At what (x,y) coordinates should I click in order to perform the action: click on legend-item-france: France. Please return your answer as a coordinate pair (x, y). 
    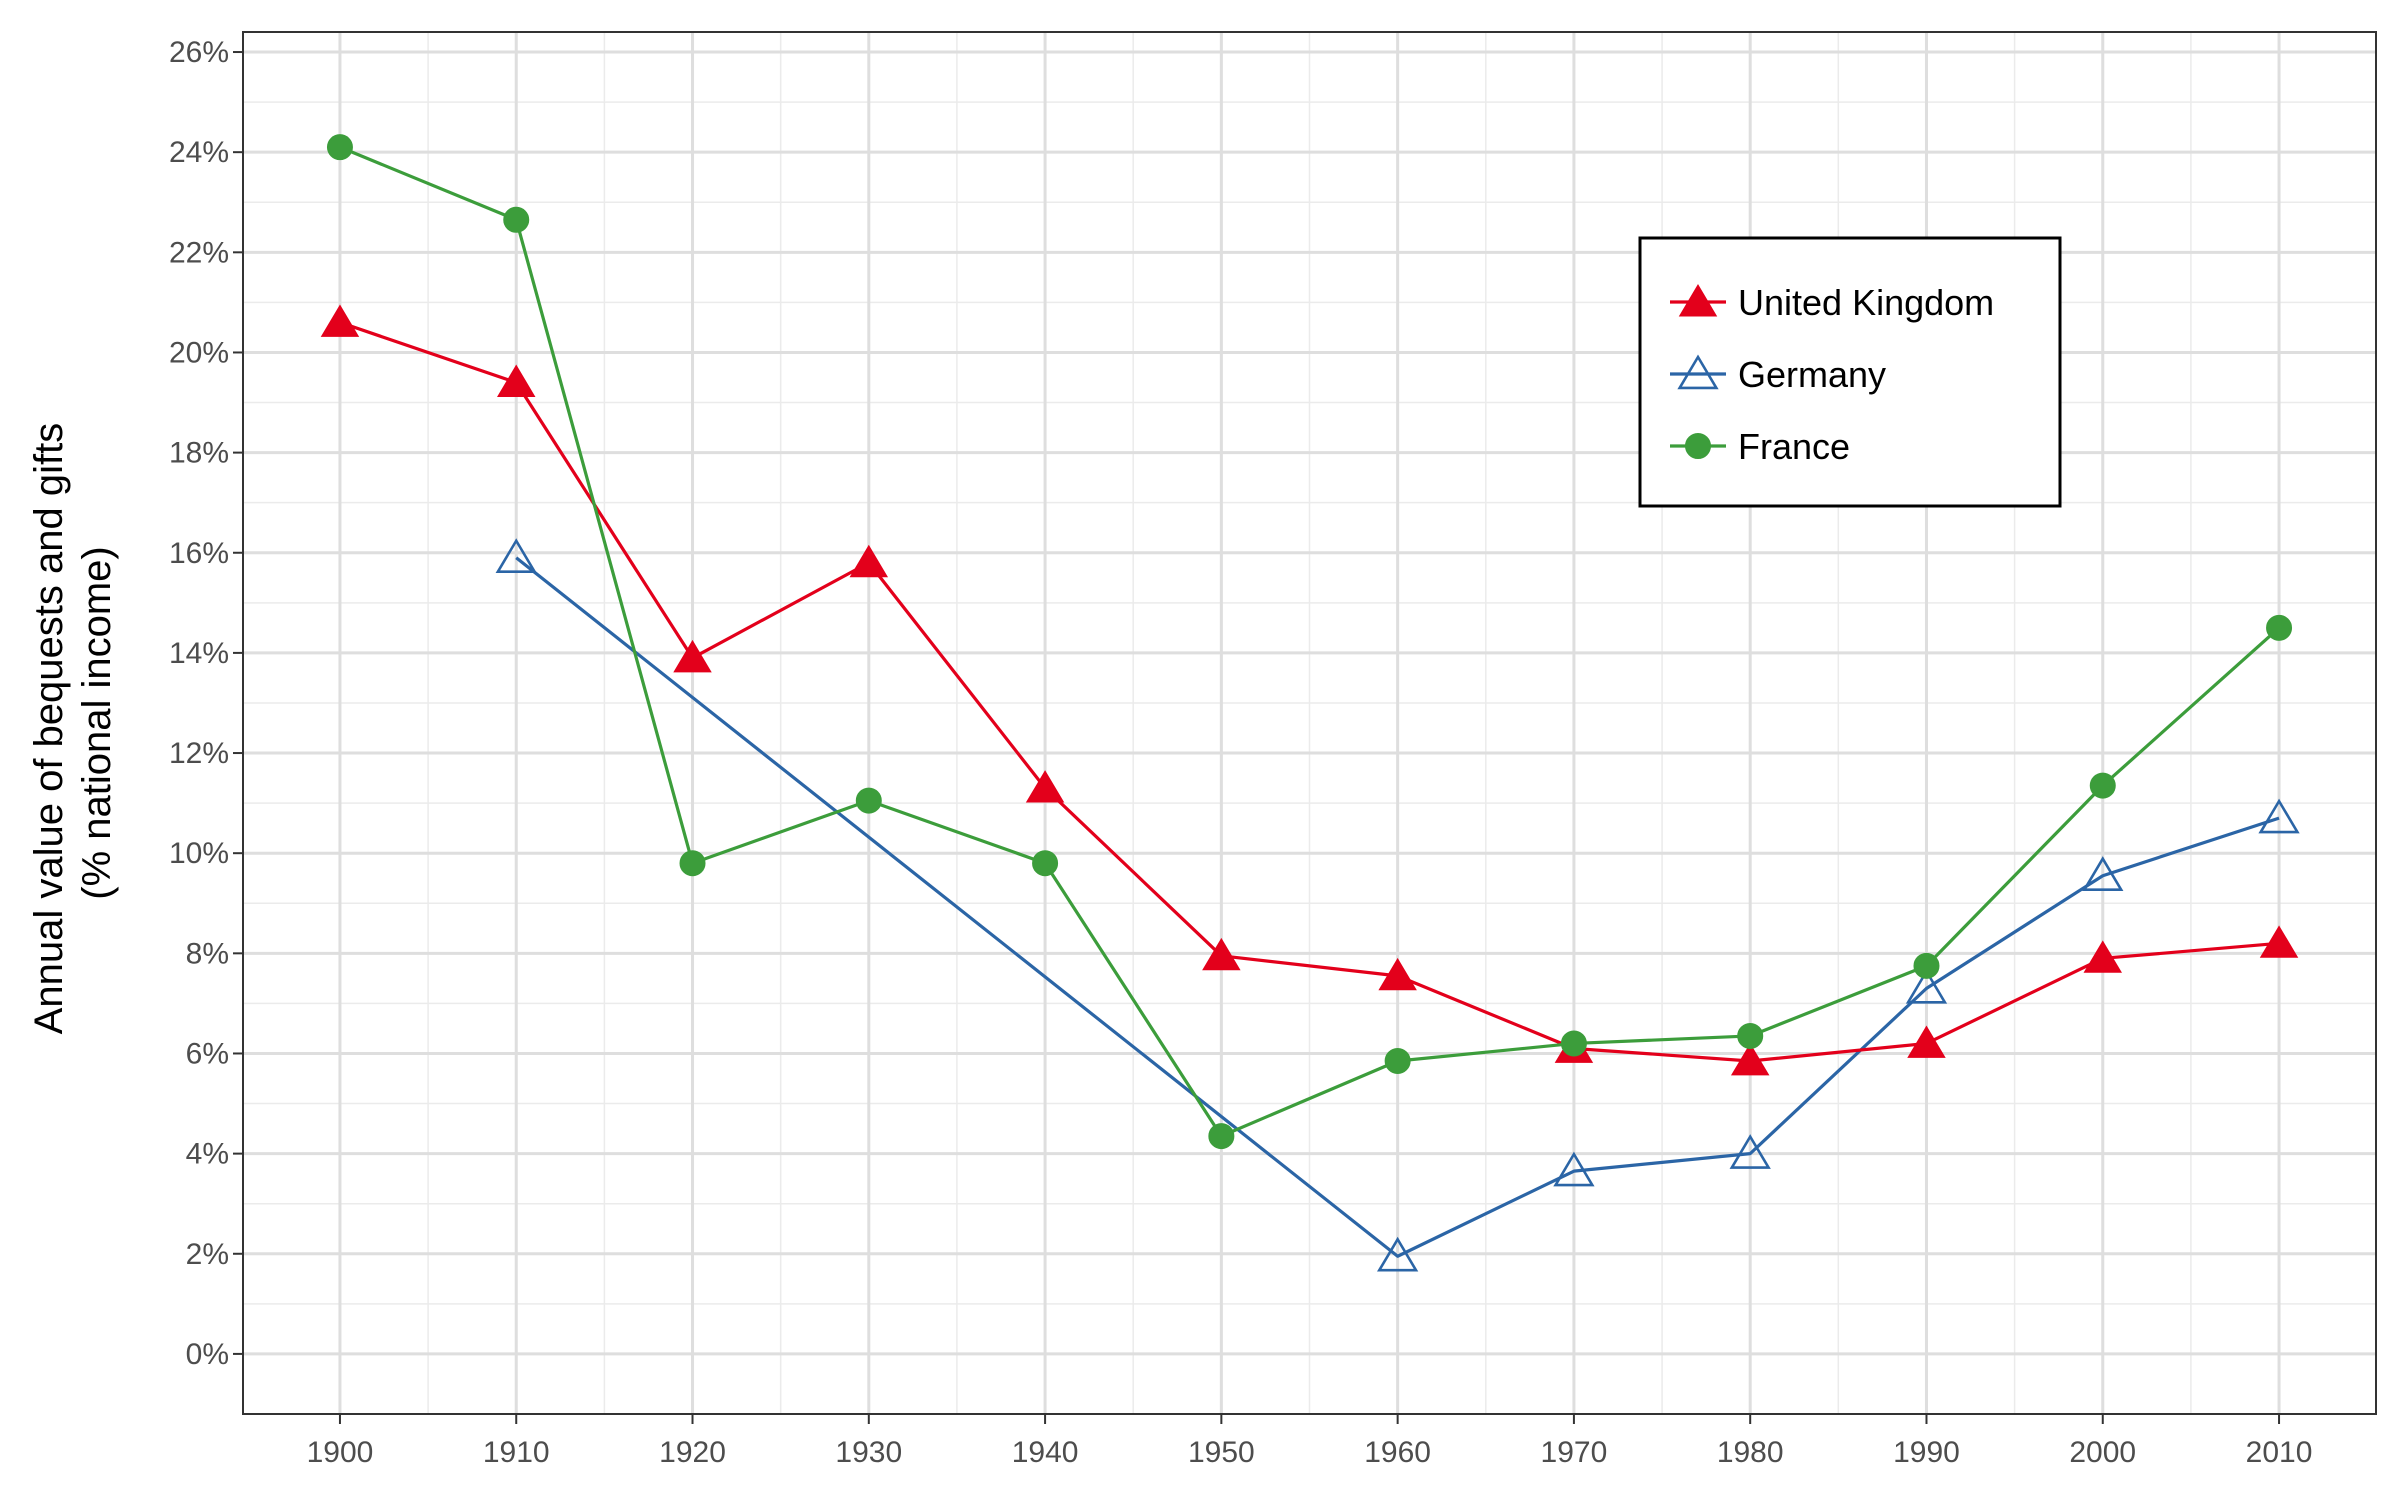
    Looking at the image, I should click on (1760, 446).